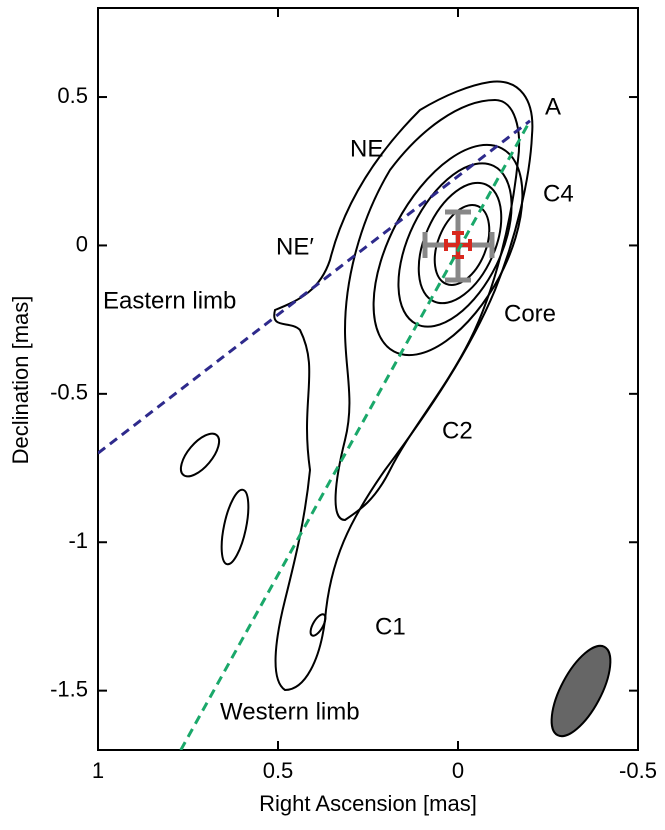  What do you see at coordinates (295, 246) in the screenshot?
I see `annotation: NE′` at bounding box center [295, 246].